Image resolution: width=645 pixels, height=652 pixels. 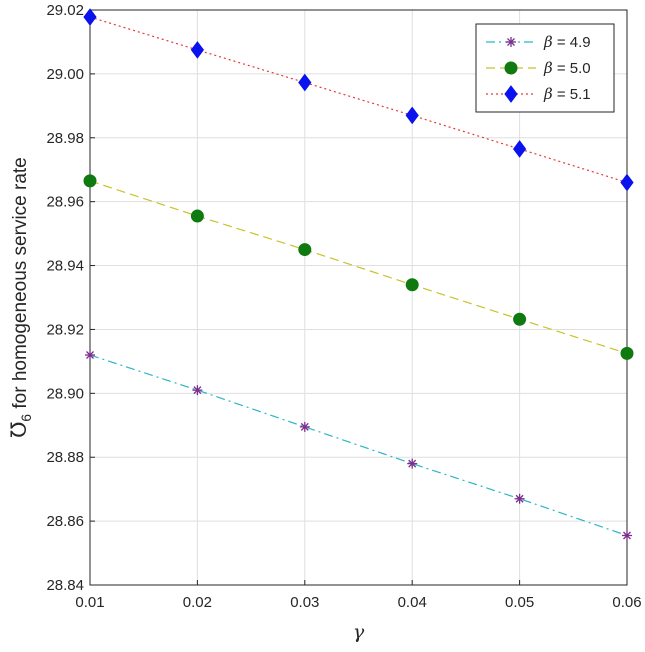 I want to click on y-tick-label: 28.98, so click(x=65, y=138).